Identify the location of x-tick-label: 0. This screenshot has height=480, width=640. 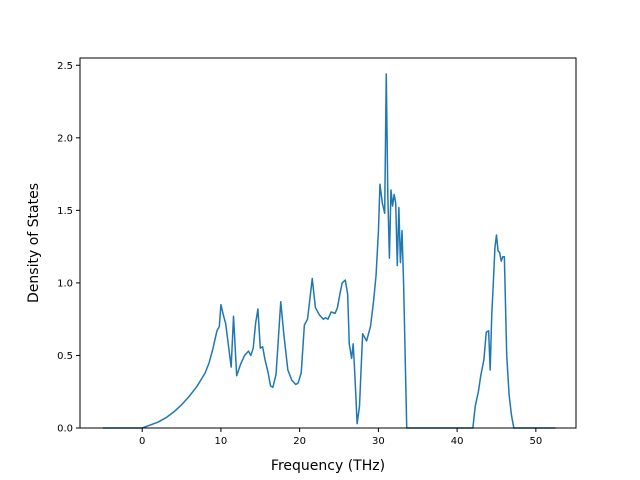
(142, 441).